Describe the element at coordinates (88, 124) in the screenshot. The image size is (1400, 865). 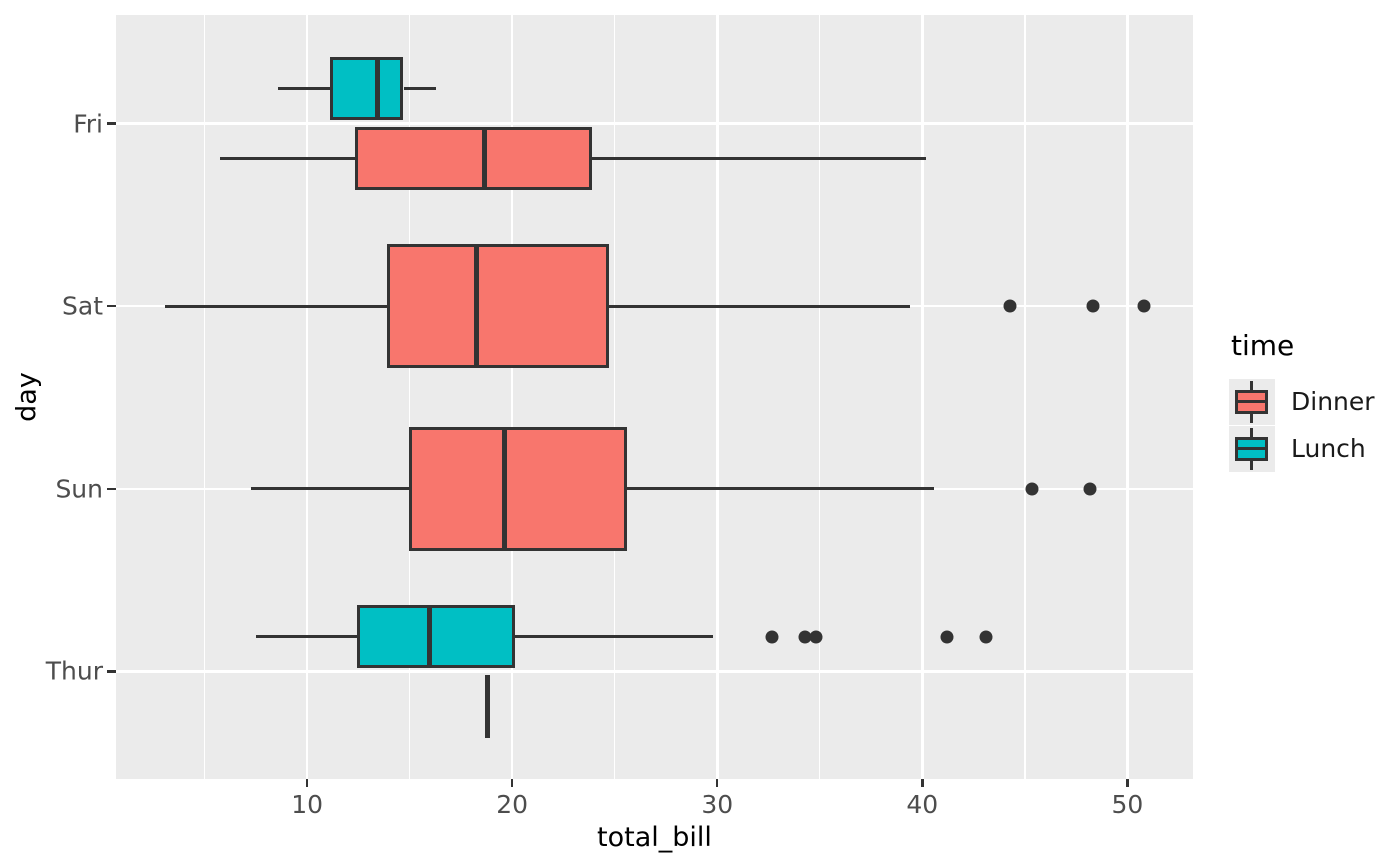
I see `y-tick-label: Fri` at that location.